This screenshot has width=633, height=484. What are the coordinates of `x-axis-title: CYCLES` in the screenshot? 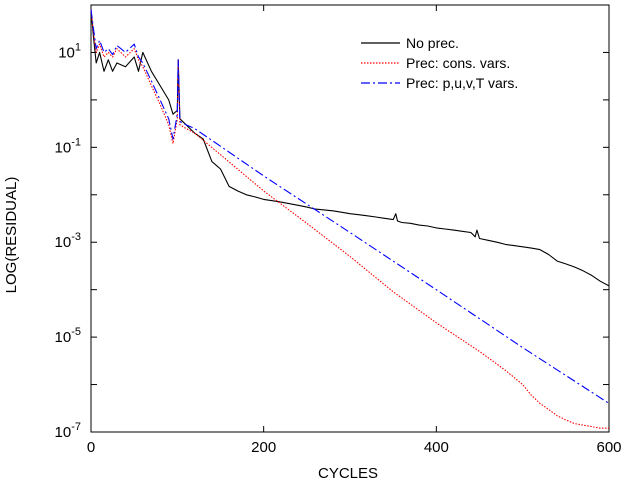 It's located at (348, 473).